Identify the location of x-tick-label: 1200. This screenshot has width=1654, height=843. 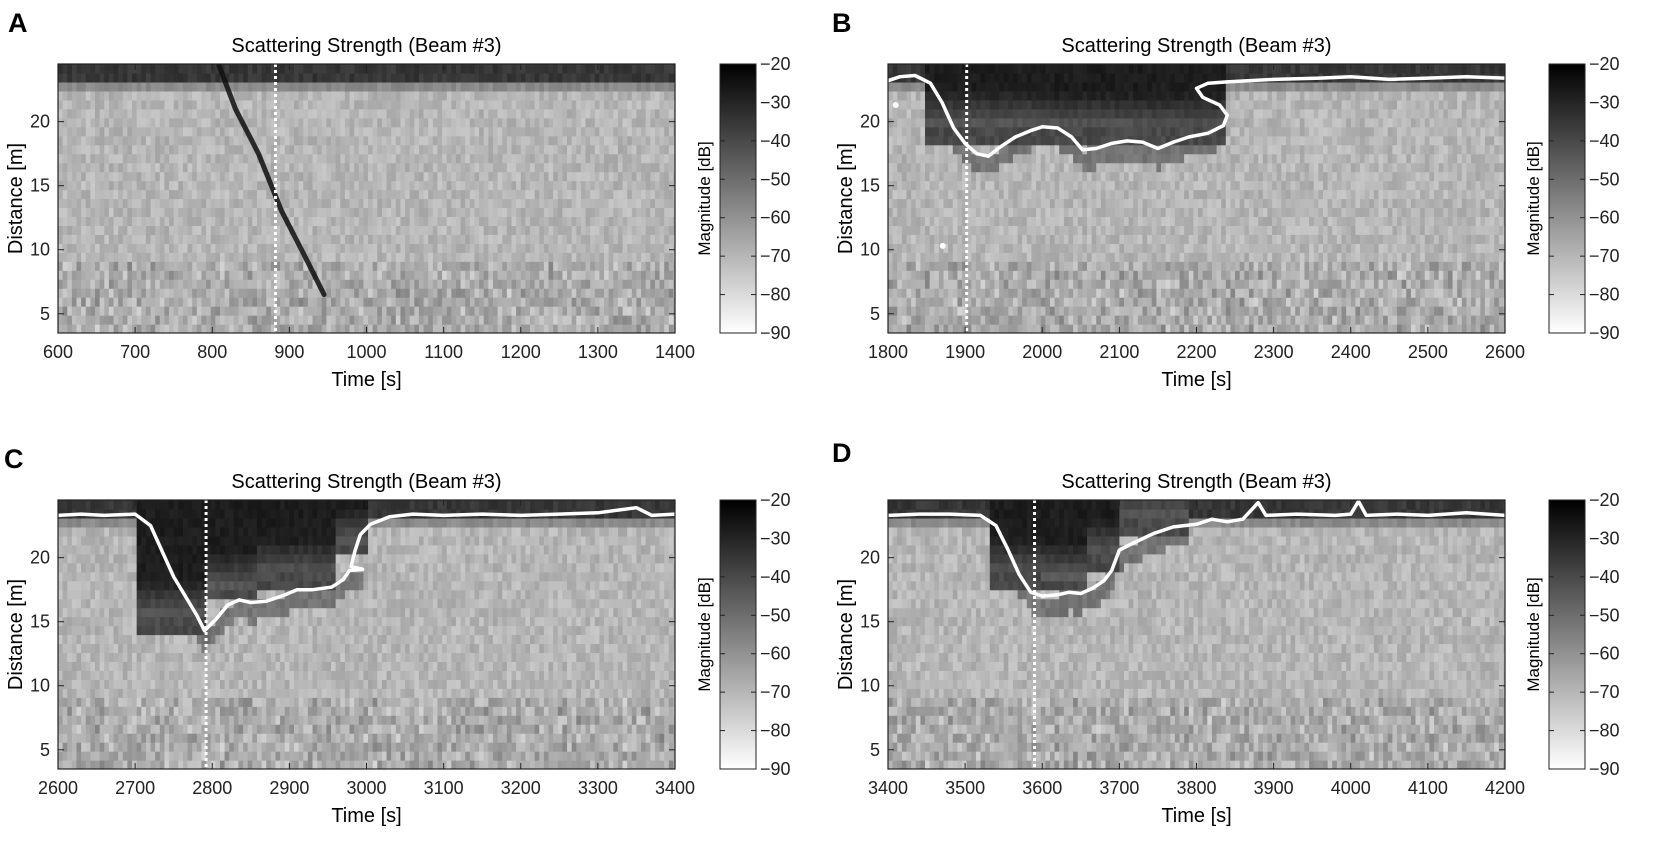
(521, 352).